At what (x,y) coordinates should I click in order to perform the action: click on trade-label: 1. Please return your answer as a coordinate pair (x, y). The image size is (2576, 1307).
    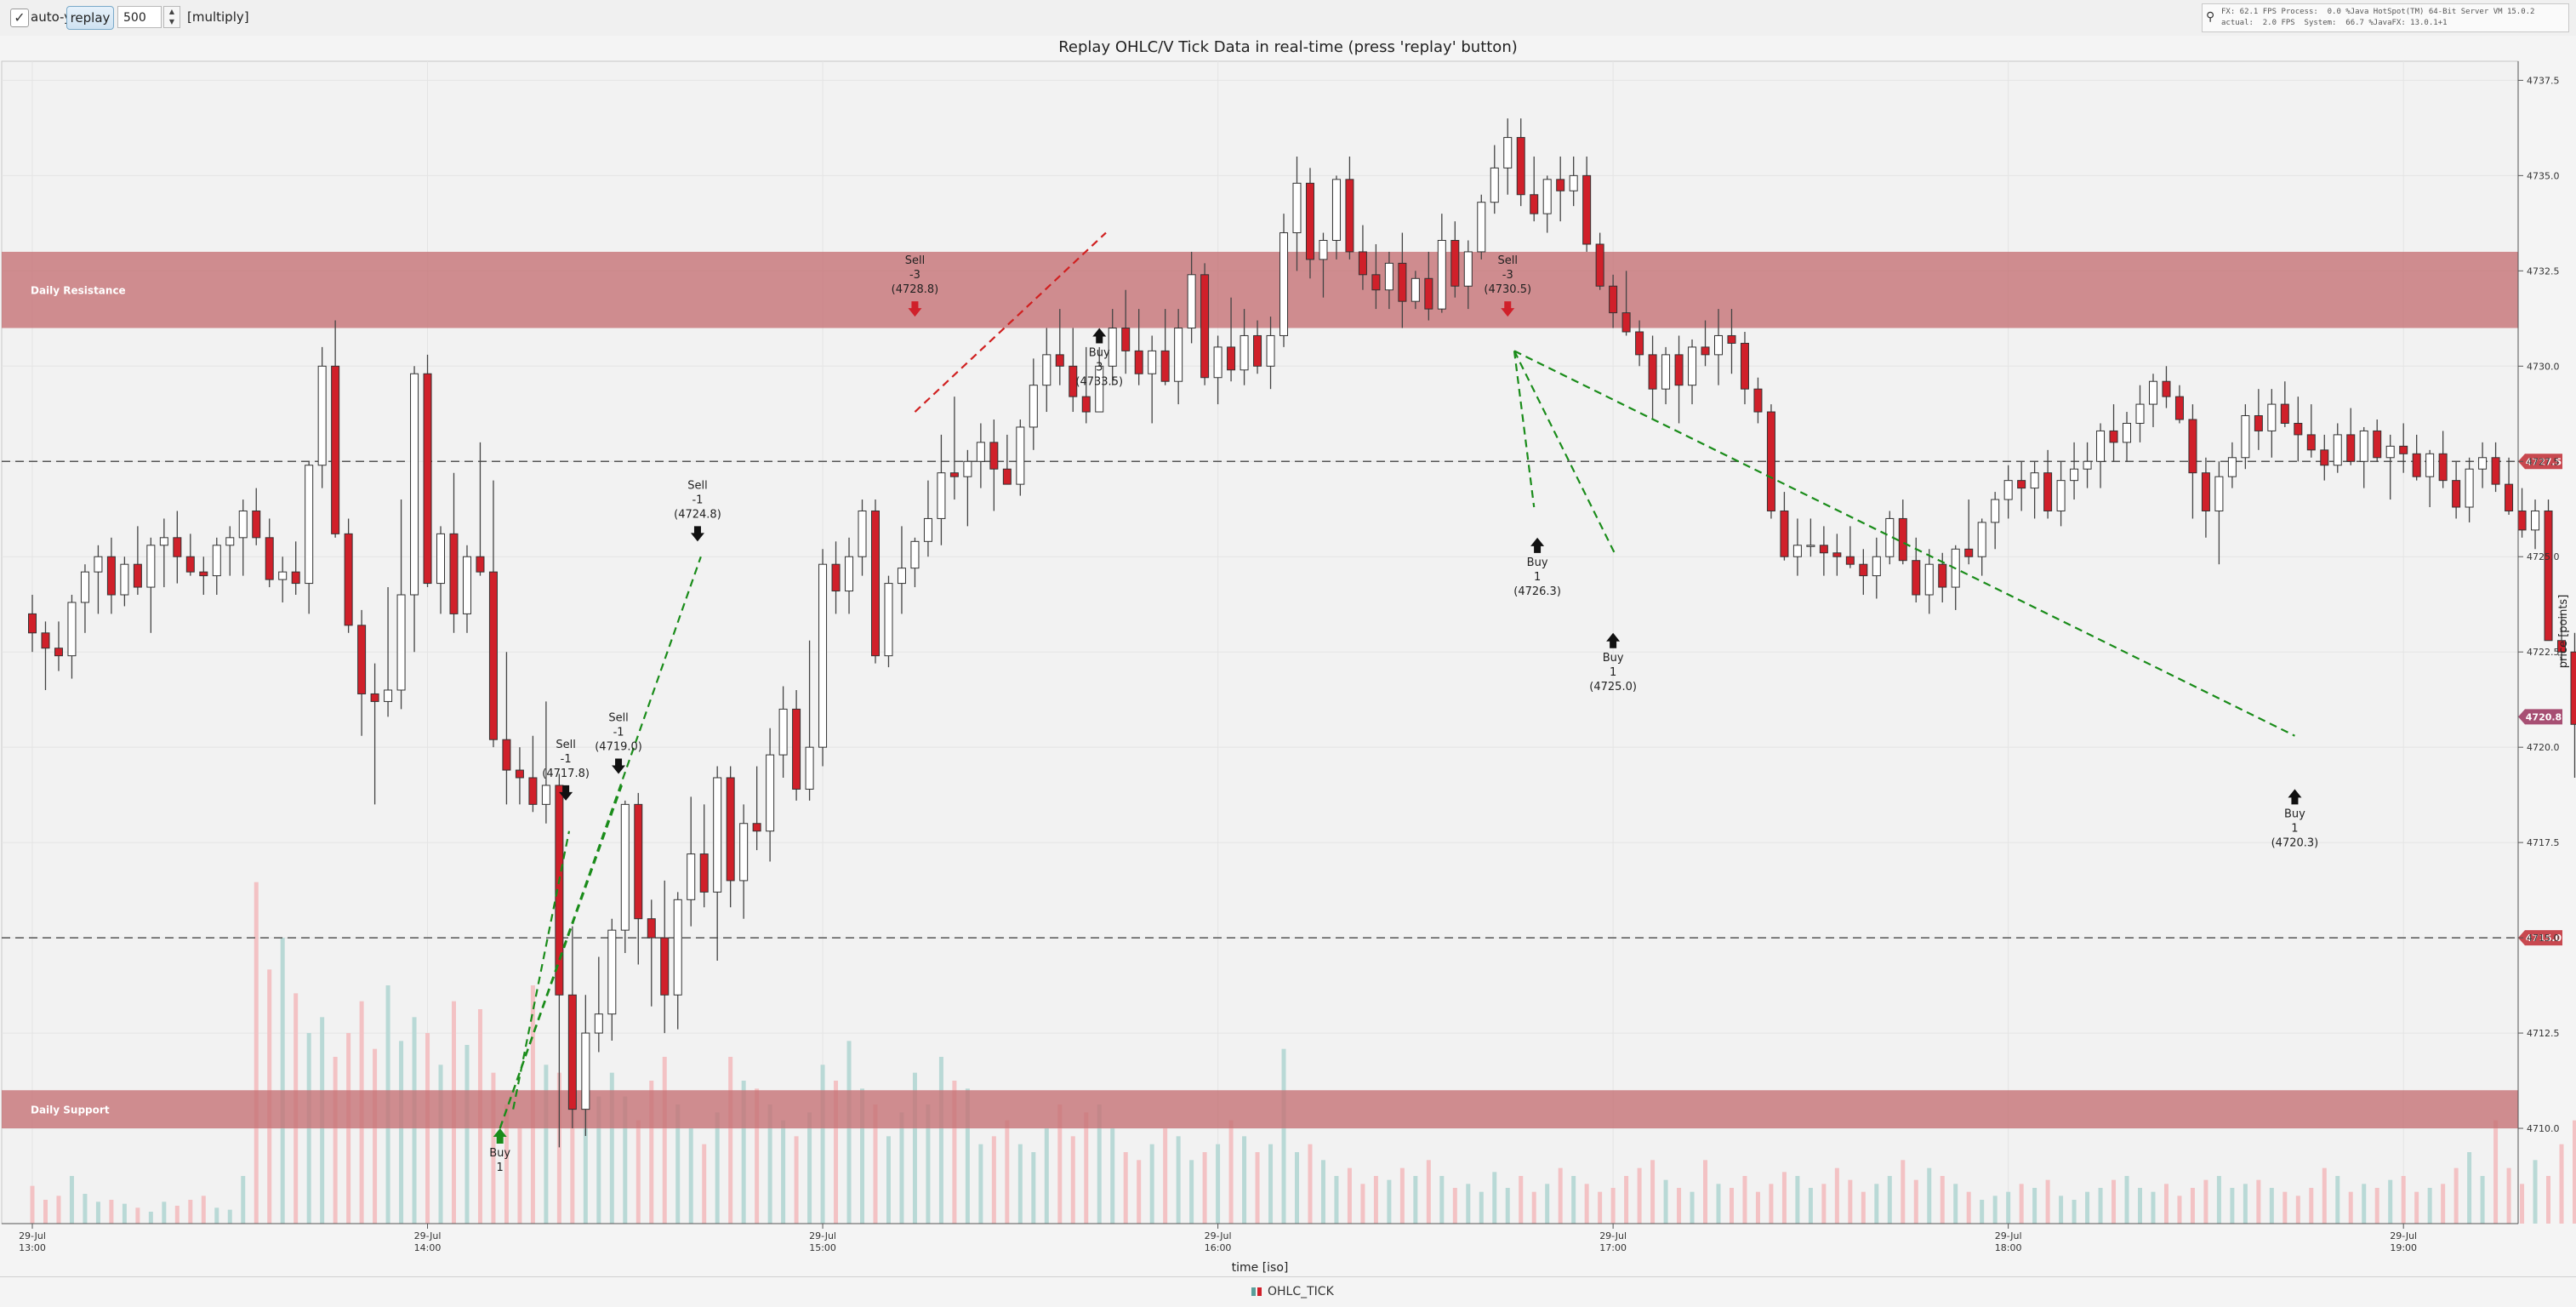
    Looking at the image, I should click on (501, 1167).